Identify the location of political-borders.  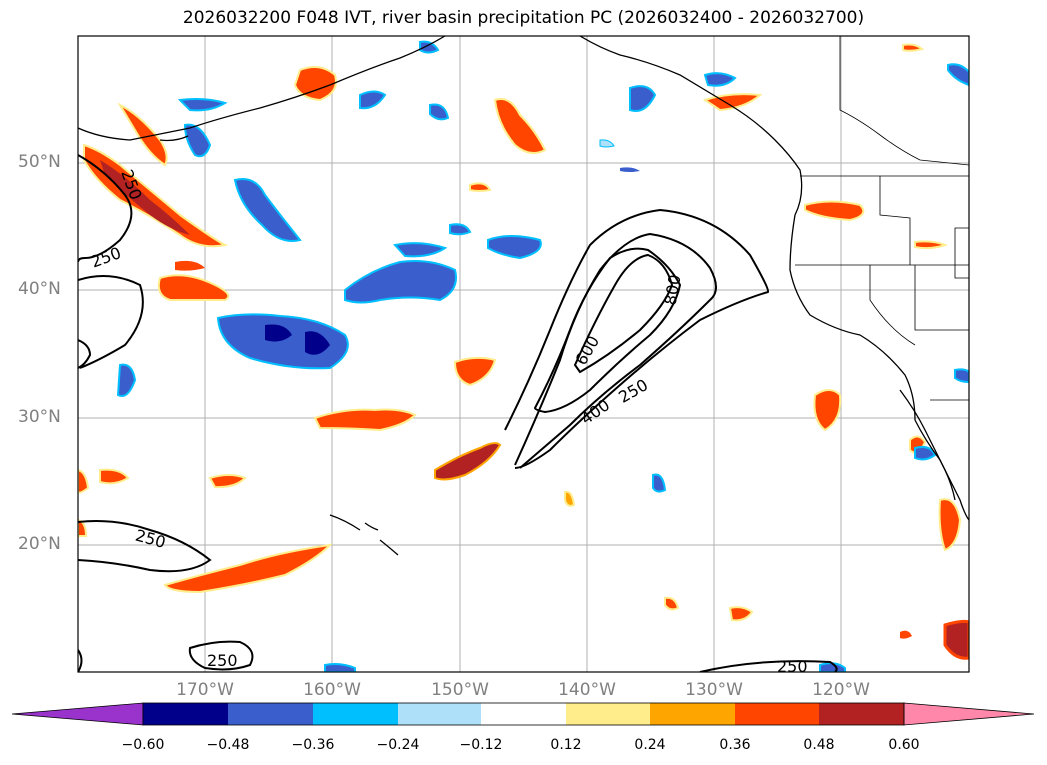
(882, 218).